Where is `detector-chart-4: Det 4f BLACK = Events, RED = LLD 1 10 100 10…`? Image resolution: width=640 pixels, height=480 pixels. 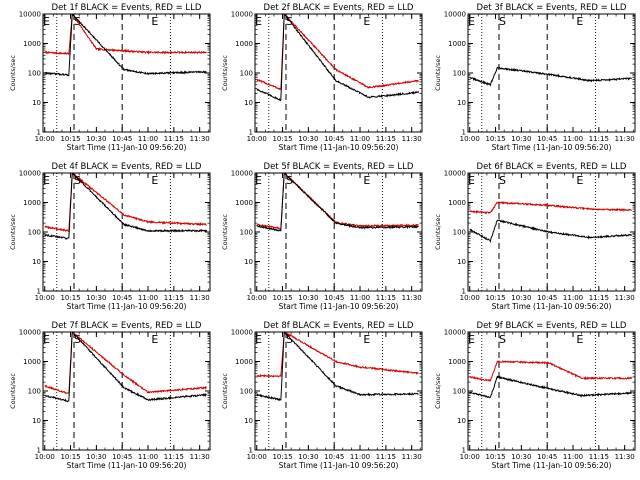
detector-chart-4: Det 4f BLACK = Events, RED = LLD 1 10 100 10… is located at coordinates (110, 236).